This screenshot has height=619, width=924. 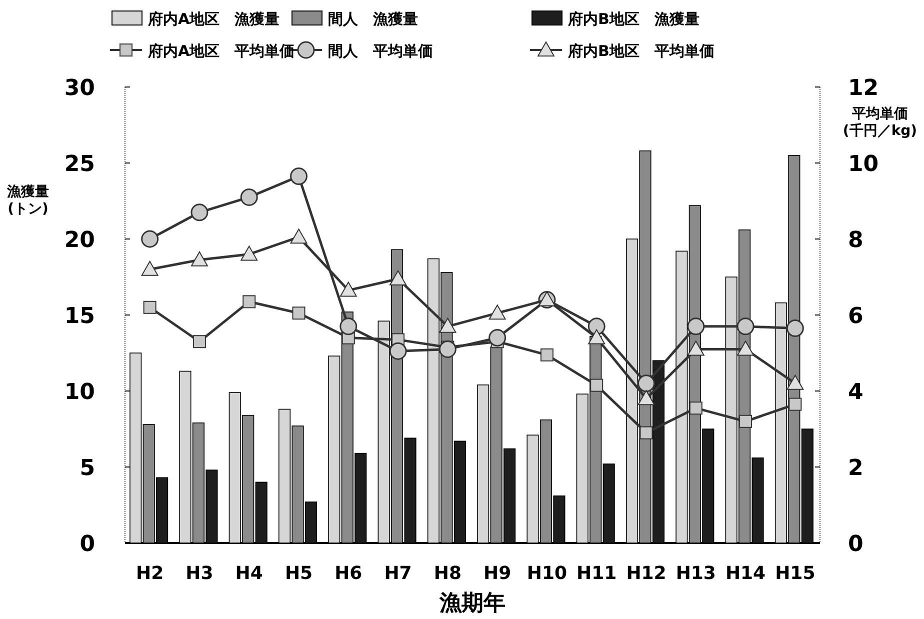 What do you see at coordinates (398, 573) in the screenshot?
I see `x-tick-label: H7` at bounding box center [398, 573].